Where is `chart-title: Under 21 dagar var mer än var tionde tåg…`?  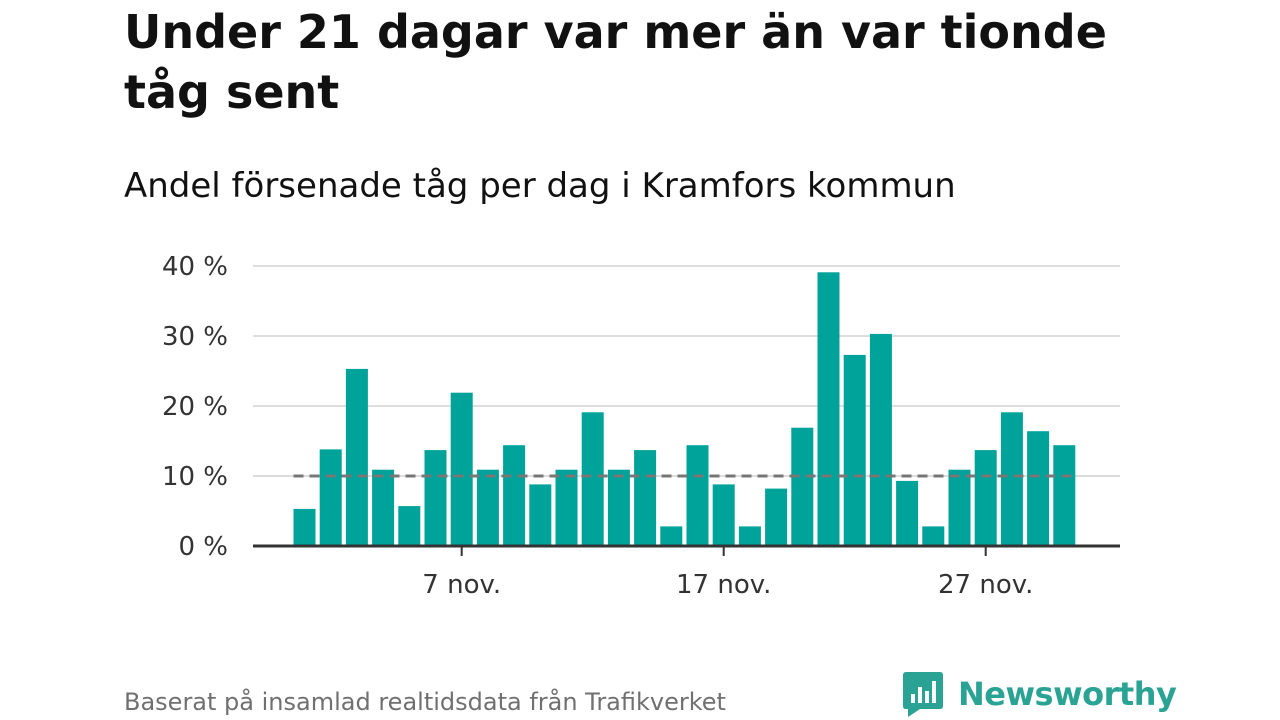 chart-title: Under 21 dagar var mer än var tionde tåg… is located at coordinates (615, 62).